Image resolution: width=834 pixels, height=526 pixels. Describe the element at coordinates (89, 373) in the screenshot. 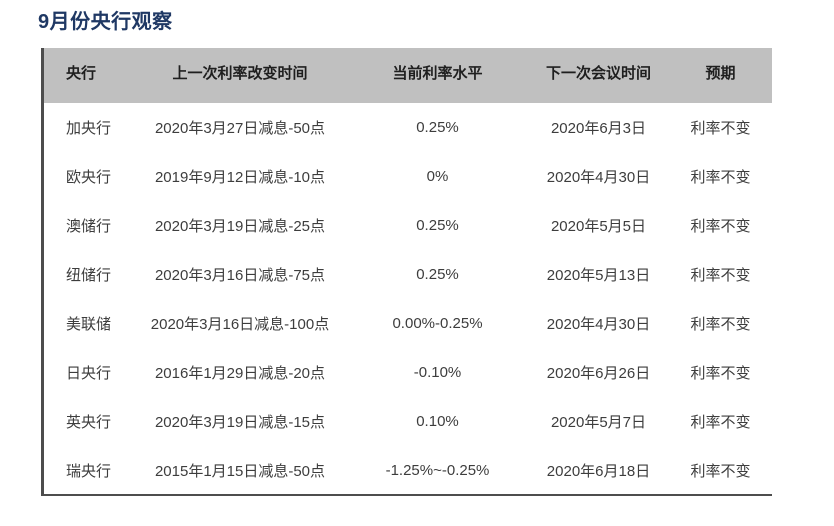

I see `bank-name-cell: 日央行` at that location.